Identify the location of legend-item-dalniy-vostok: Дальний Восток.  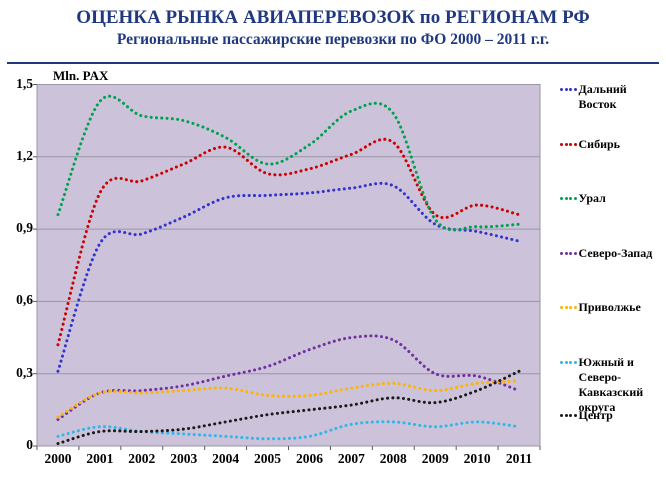
(612, 97).